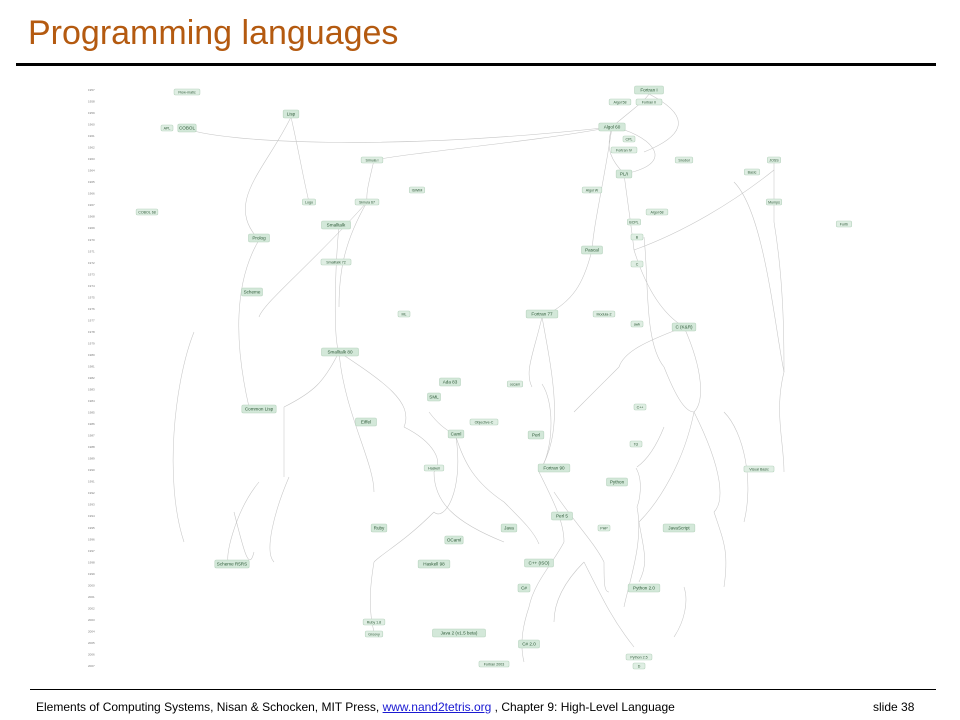  Describe the element at coordinates (536, 435) in the screenshot. I see `language-node-label: Perl` at that location.